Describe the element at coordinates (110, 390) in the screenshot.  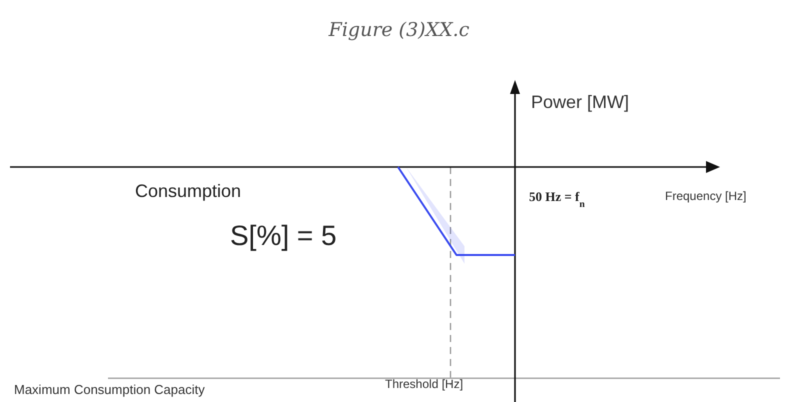
I see `ref-line-label: Maximum Consumption Capacity` at that location.